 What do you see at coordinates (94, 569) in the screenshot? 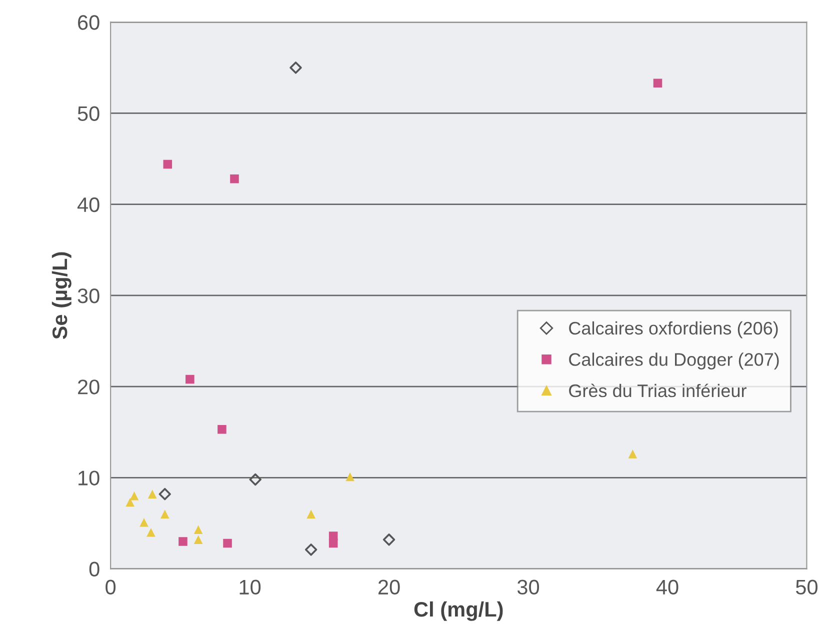
I see `y-tick-label: 0` at bounding box center [94, 569].